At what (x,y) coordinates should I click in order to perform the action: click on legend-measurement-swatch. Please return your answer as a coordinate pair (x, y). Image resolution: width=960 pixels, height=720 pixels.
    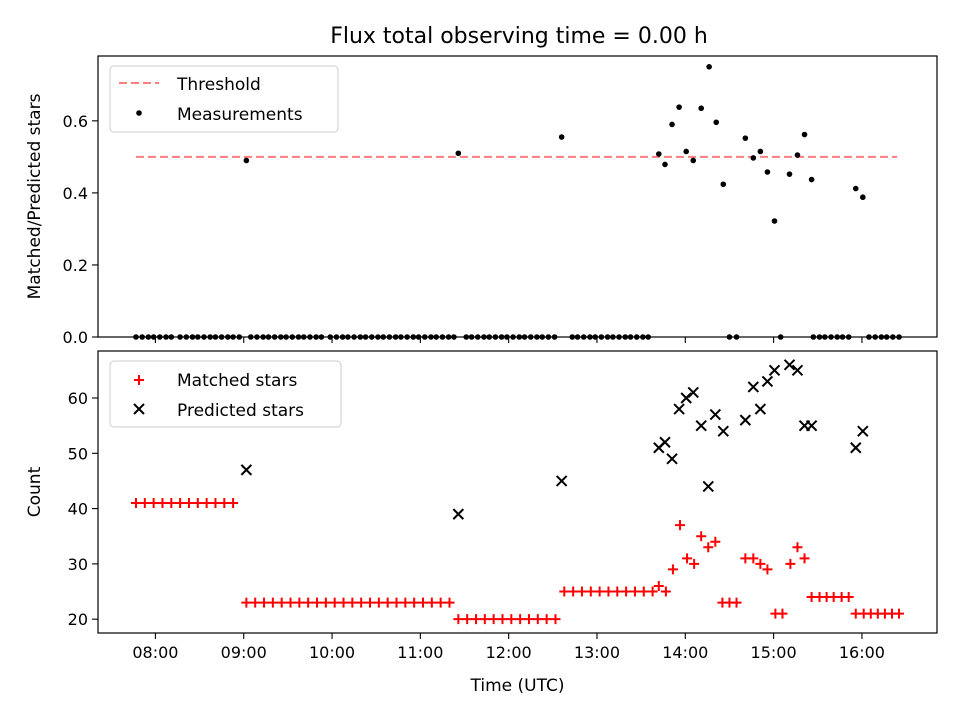
    Looking at the image, I should click on (139, 113).